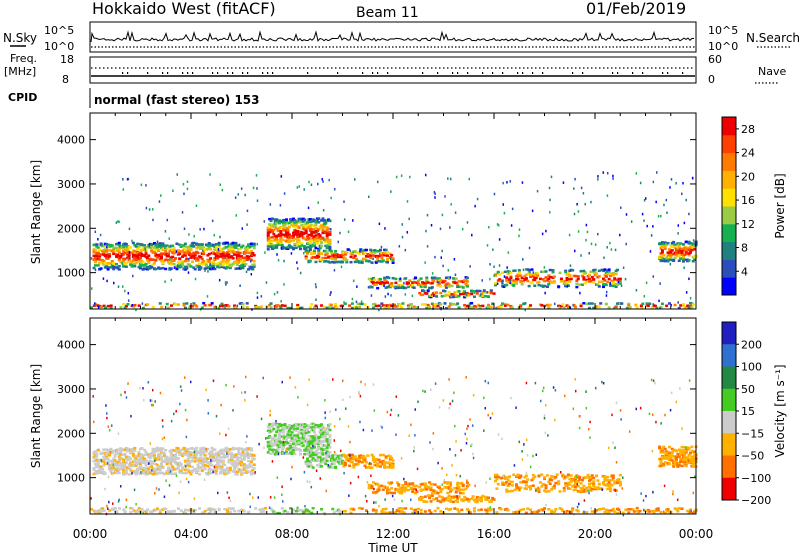  What do you see at coordinates (23, 58) in the screenshot?
I see `freq-label: Freq.` at bounding box center [23, 58].